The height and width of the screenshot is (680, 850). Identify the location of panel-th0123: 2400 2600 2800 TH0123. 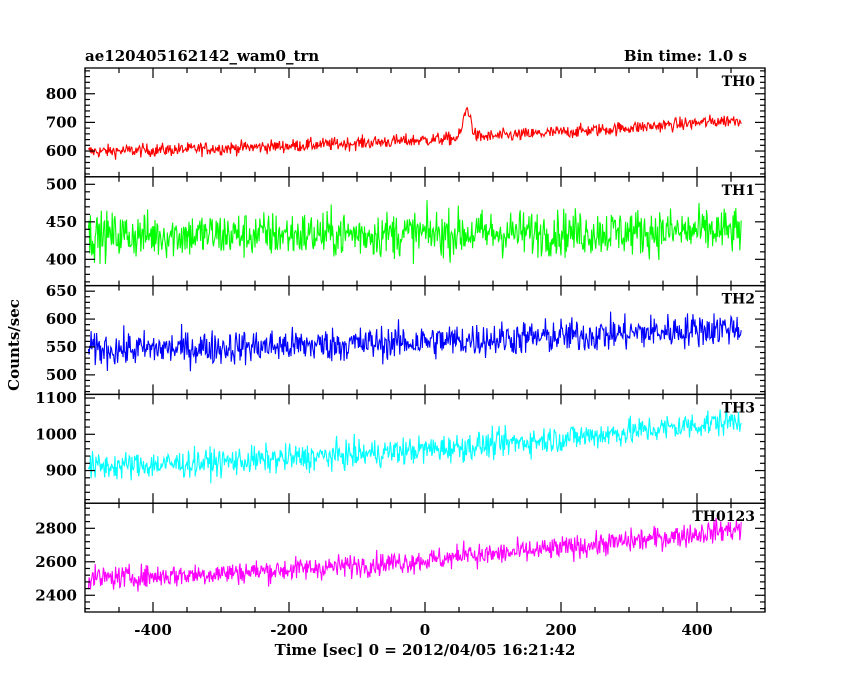
(400, 557).